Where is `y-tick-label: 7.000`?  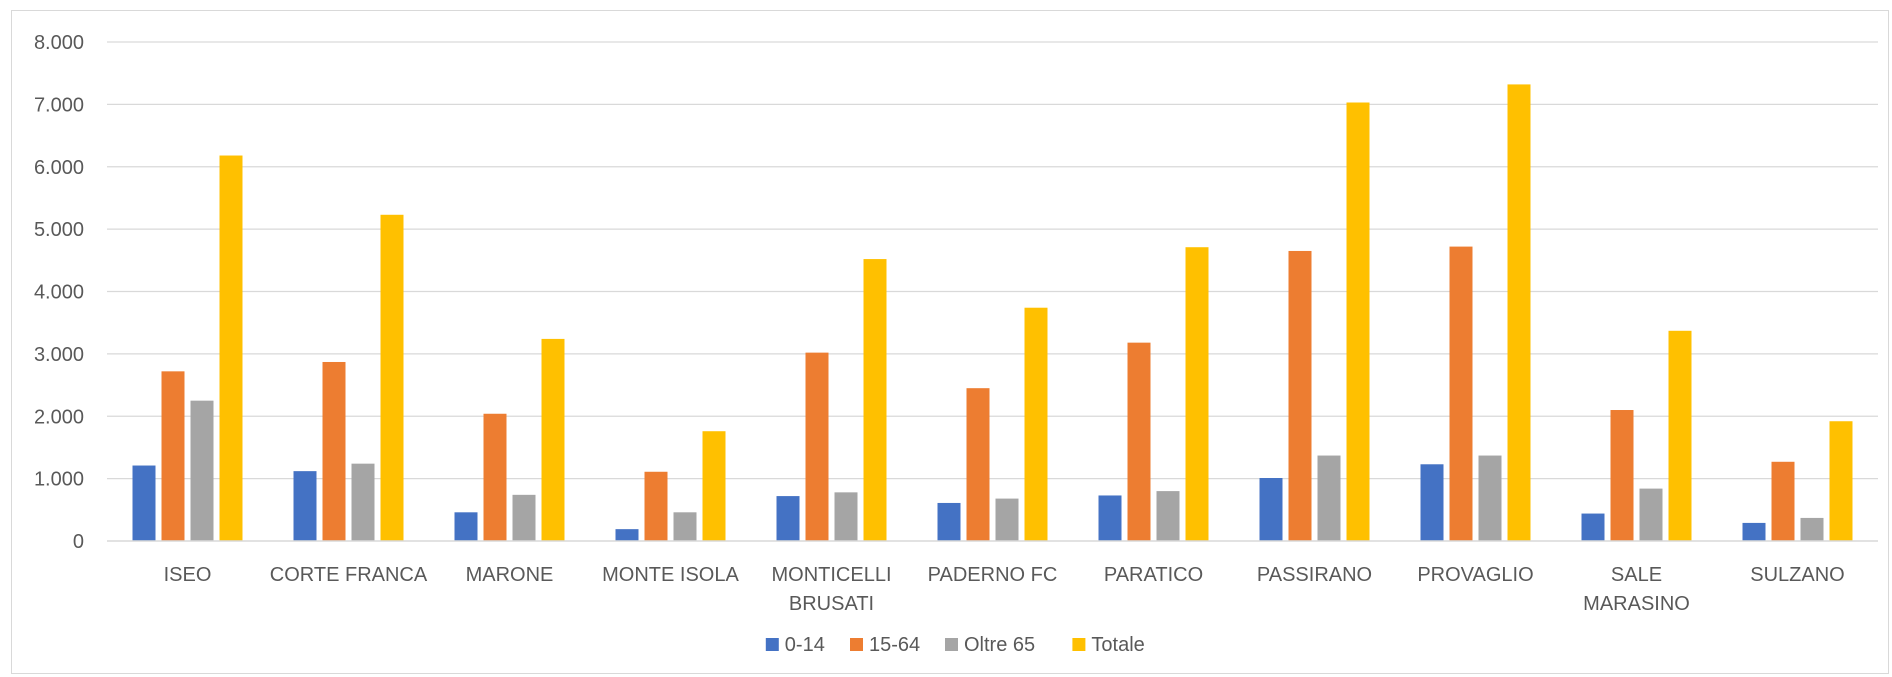
y-tick-label: 7.000 is located at coordinates (59, 105).